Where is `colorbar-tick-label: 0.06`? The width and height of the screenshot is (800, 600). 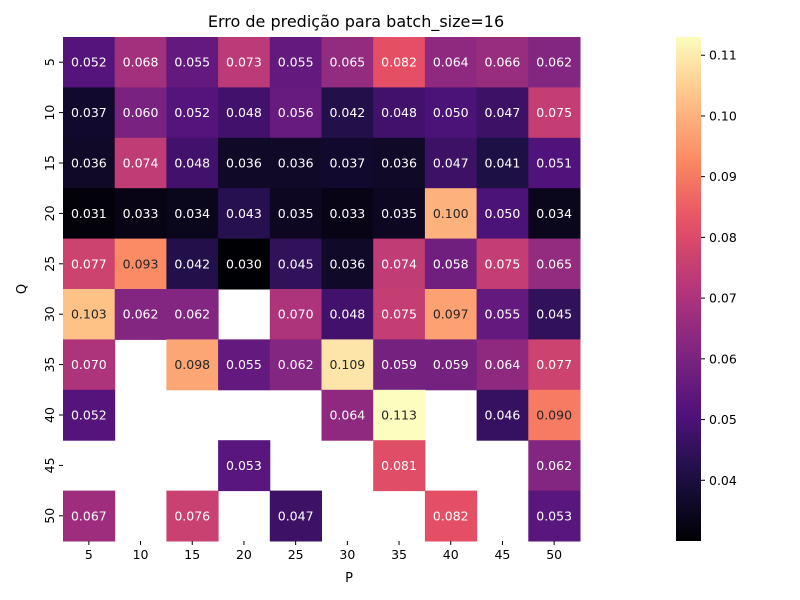
colorbar-tick-label: 0.06 is located at coordinates (723, 358).